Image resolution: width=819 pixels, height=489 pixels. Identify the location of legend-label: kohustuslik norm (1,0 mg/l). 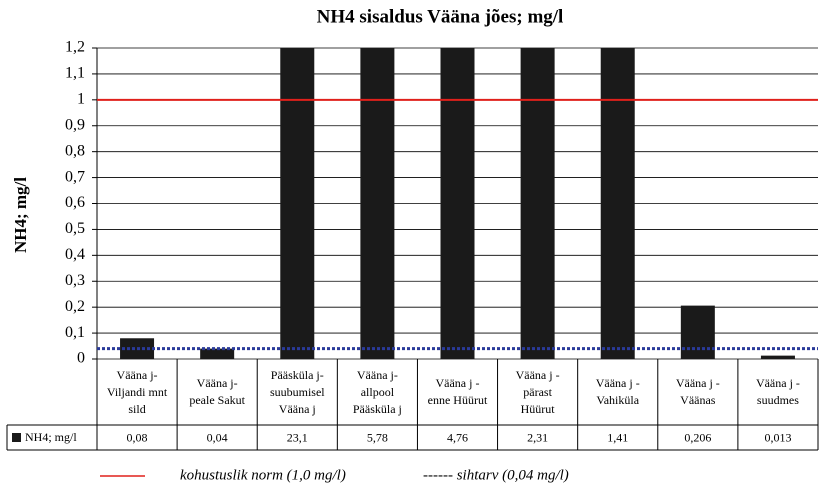
(263, 475).